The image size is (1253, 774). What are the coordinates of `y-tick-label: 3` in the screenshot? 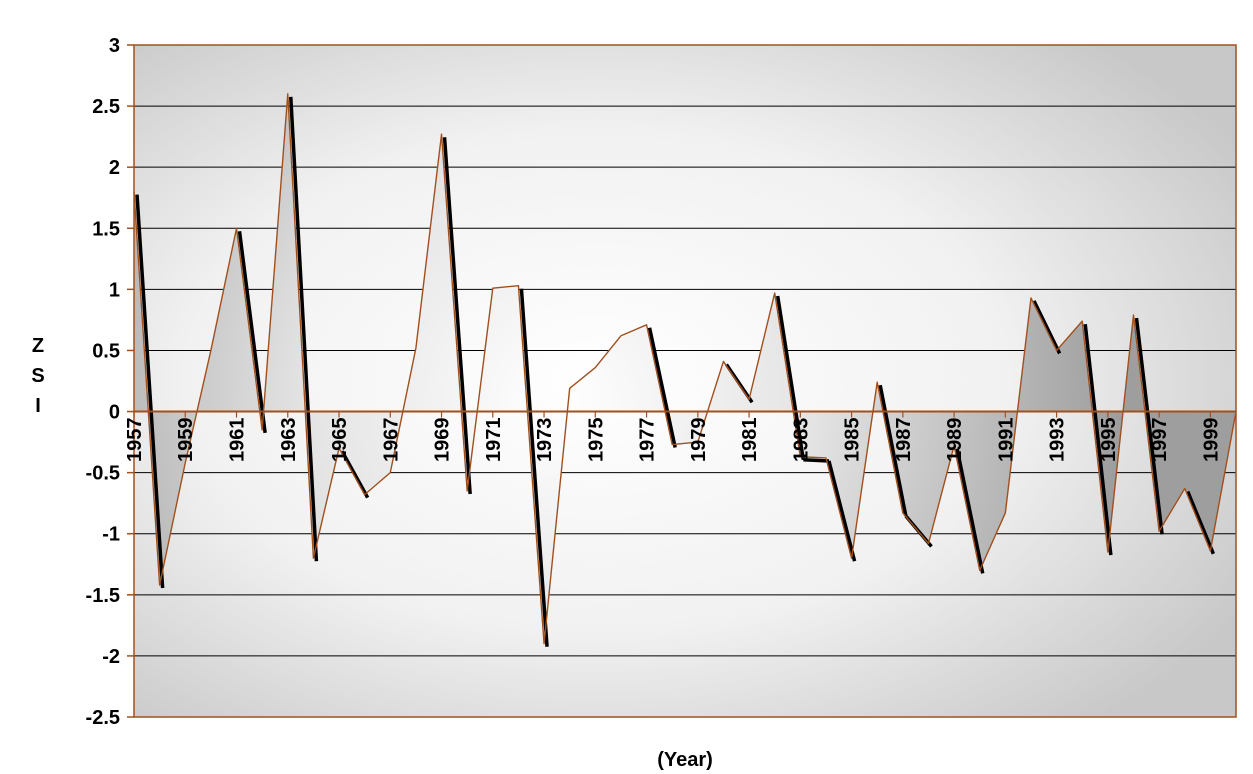 It's located at (114, 46).